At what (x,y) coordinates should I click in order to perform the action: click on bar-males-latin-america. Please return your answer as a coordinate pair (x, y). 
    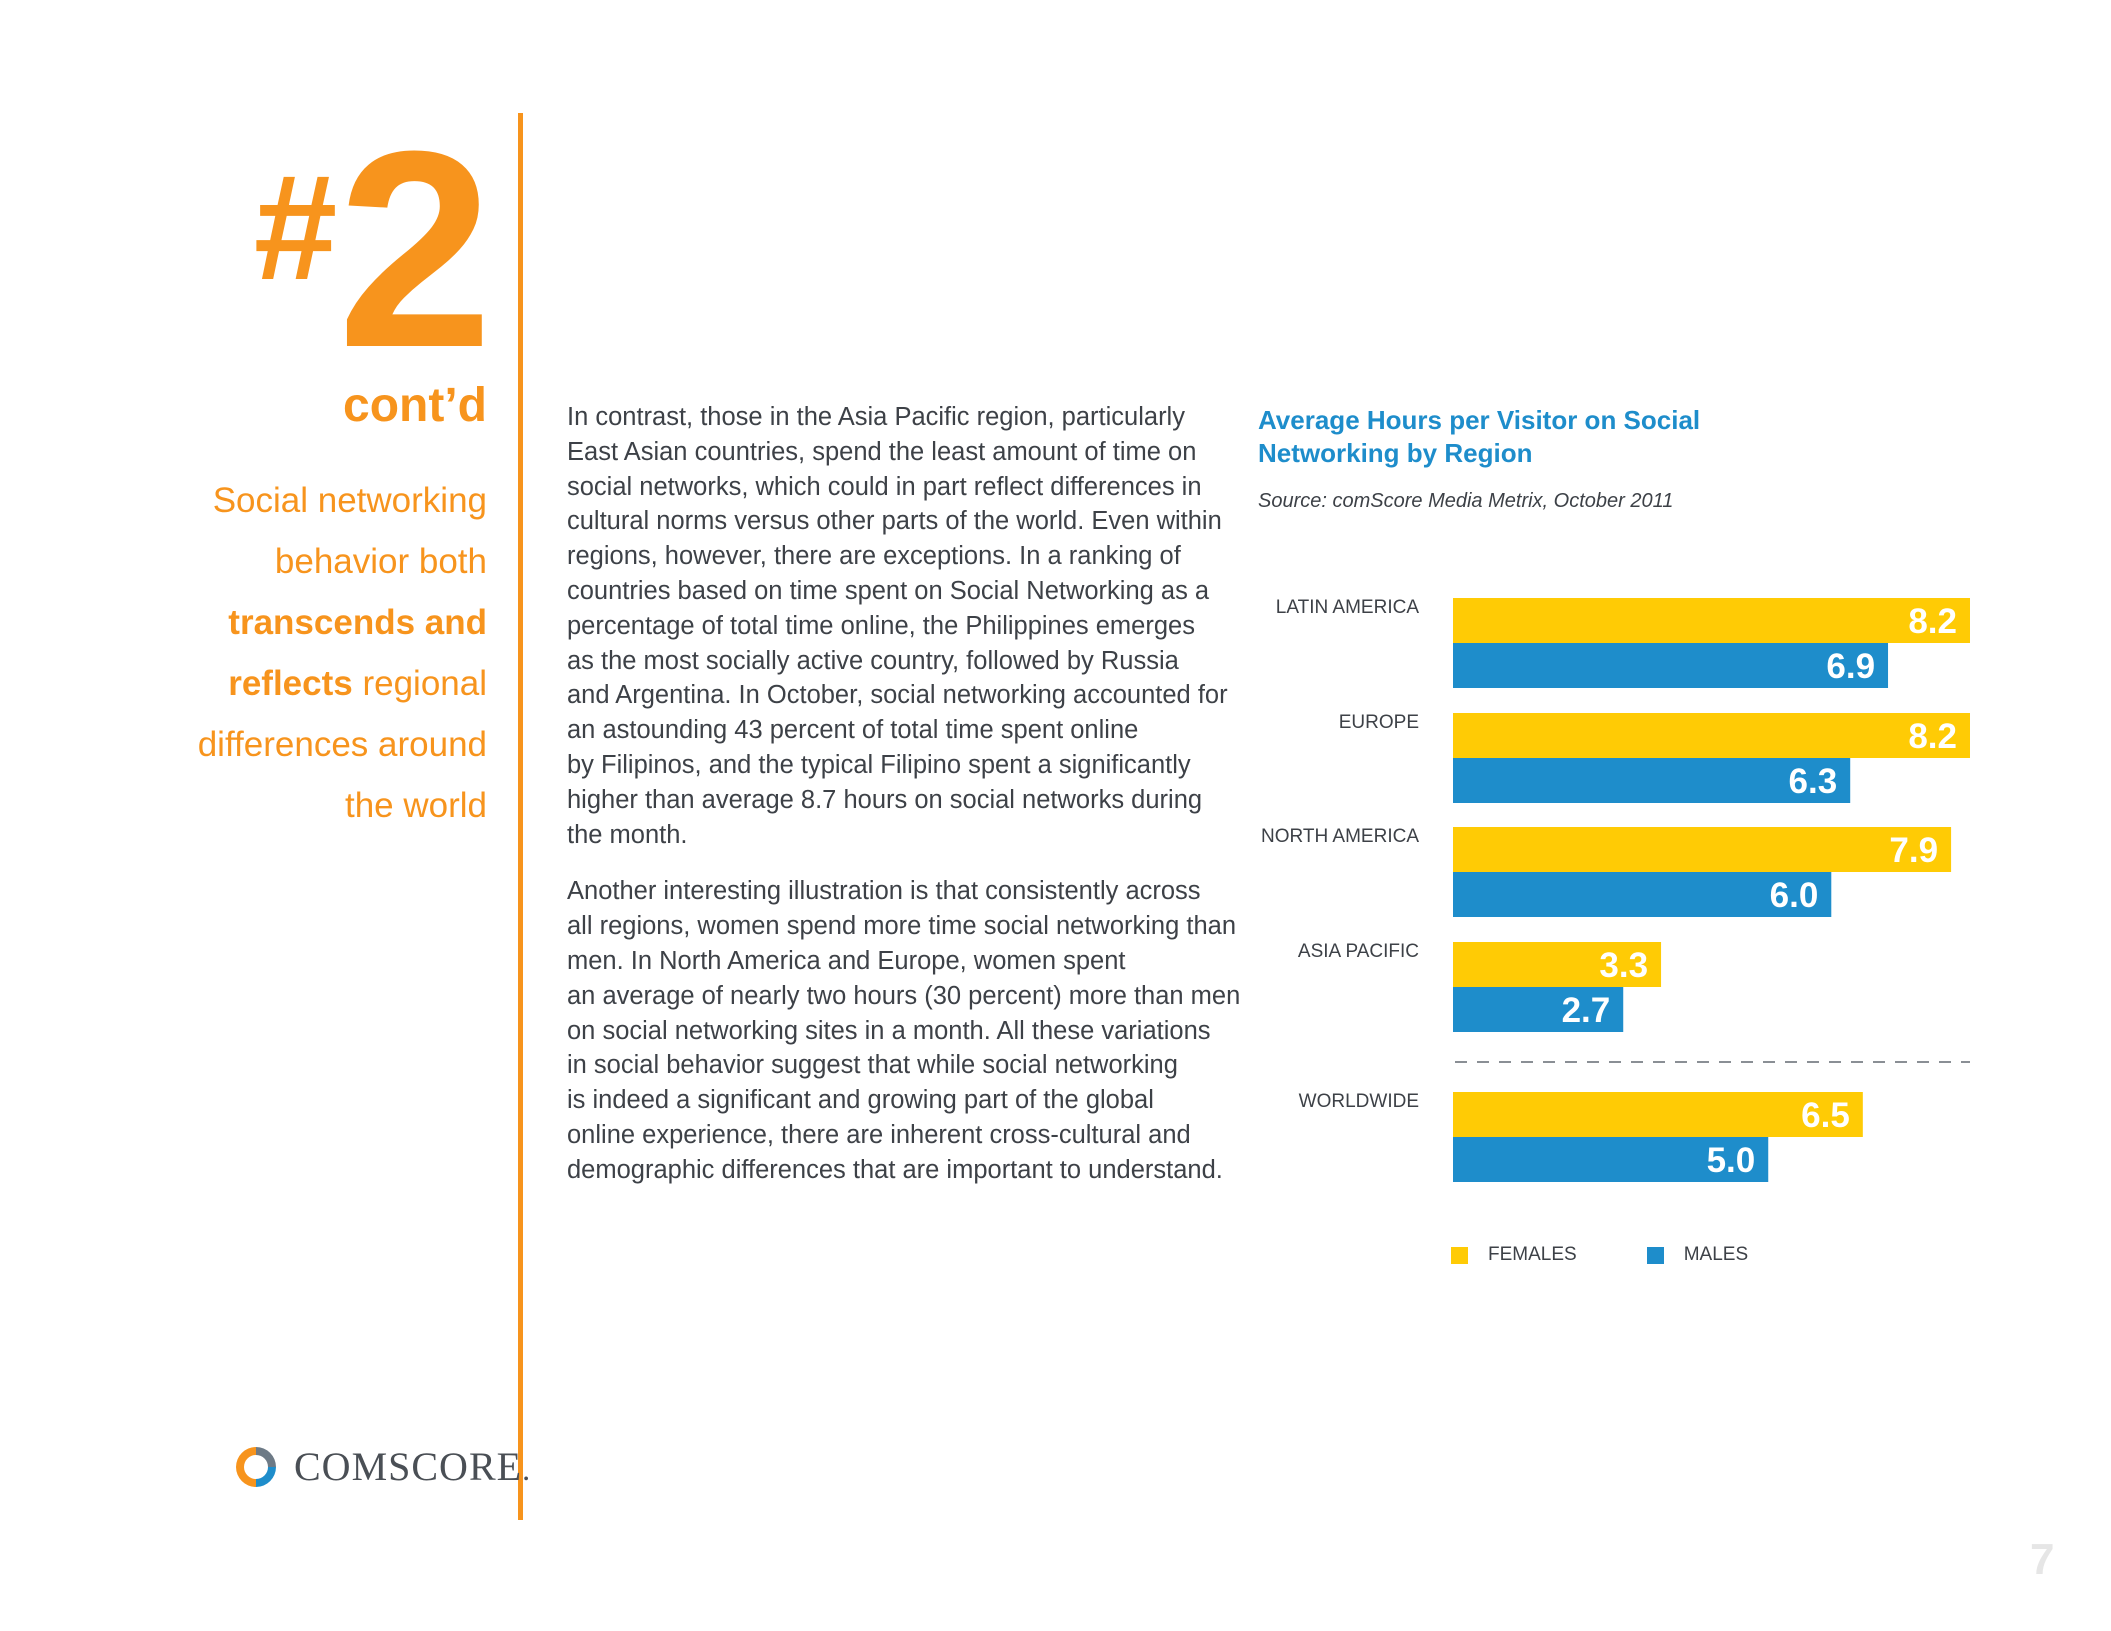
    Looking at the image, I should click on (1671, 665).